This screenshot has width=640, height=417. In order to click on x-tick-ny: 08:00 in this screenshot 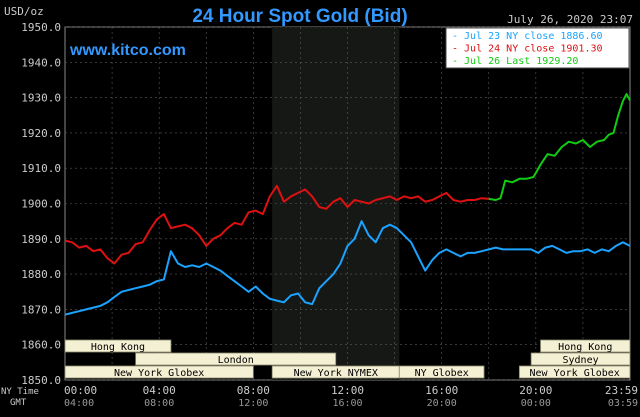, I will do `click(253, 390)`.